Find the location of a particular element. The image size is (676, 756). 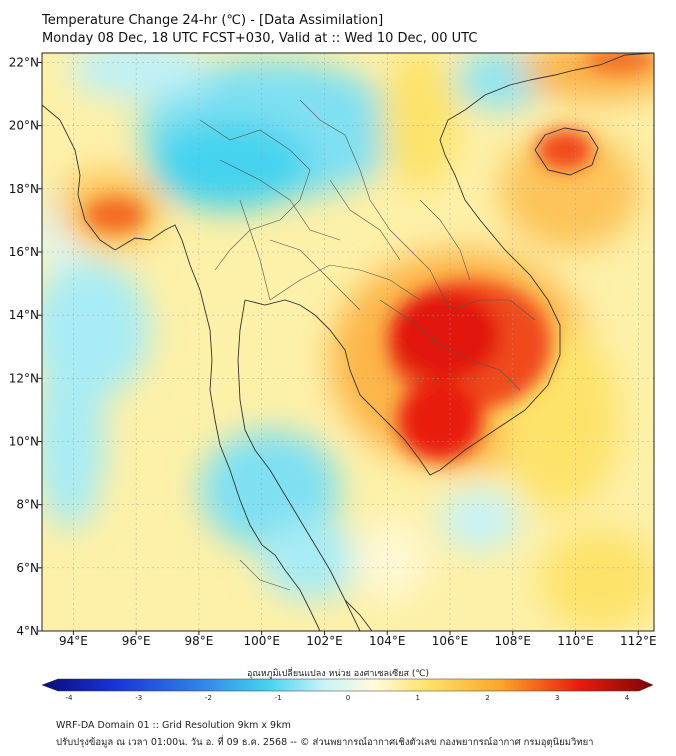

colorbar-tick-label: 4 is located at coordinates (627, 698).